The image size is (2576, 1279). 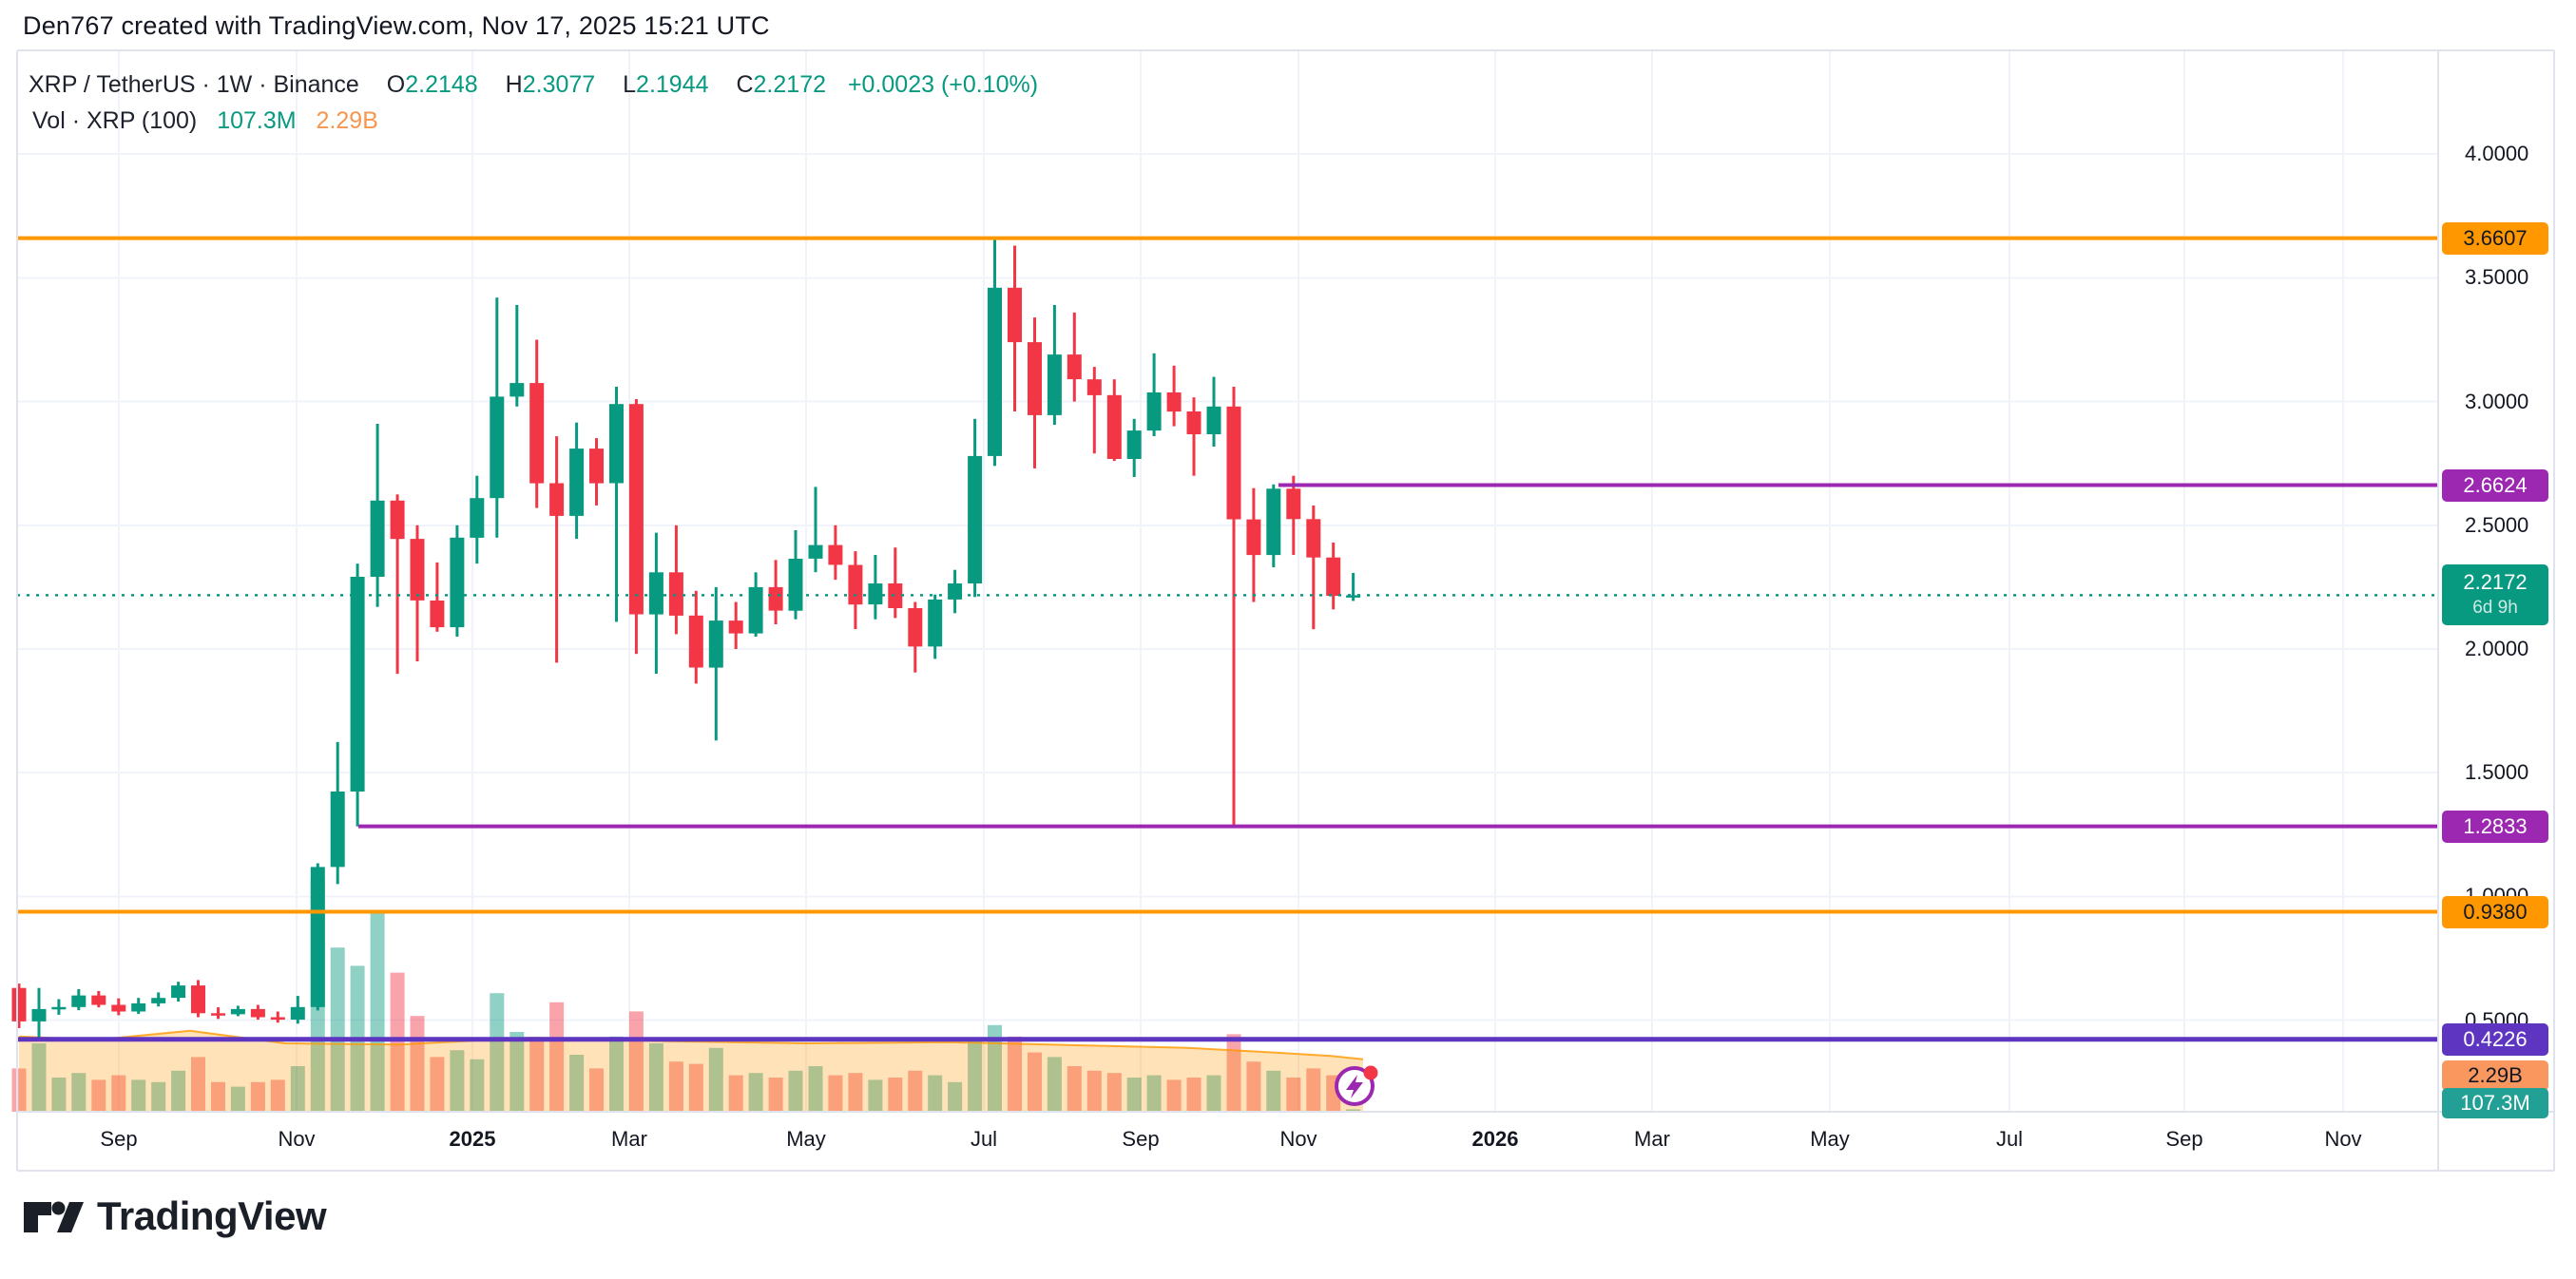 I want to click on notification-dot, so click(x=1371, y=1072).